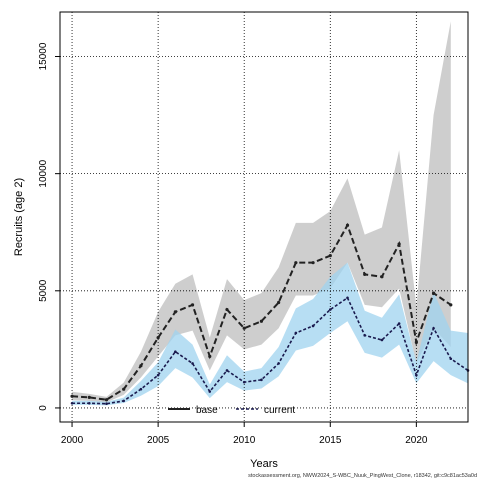  I want to click on x-tick-label: 2005, so click(158, 440).